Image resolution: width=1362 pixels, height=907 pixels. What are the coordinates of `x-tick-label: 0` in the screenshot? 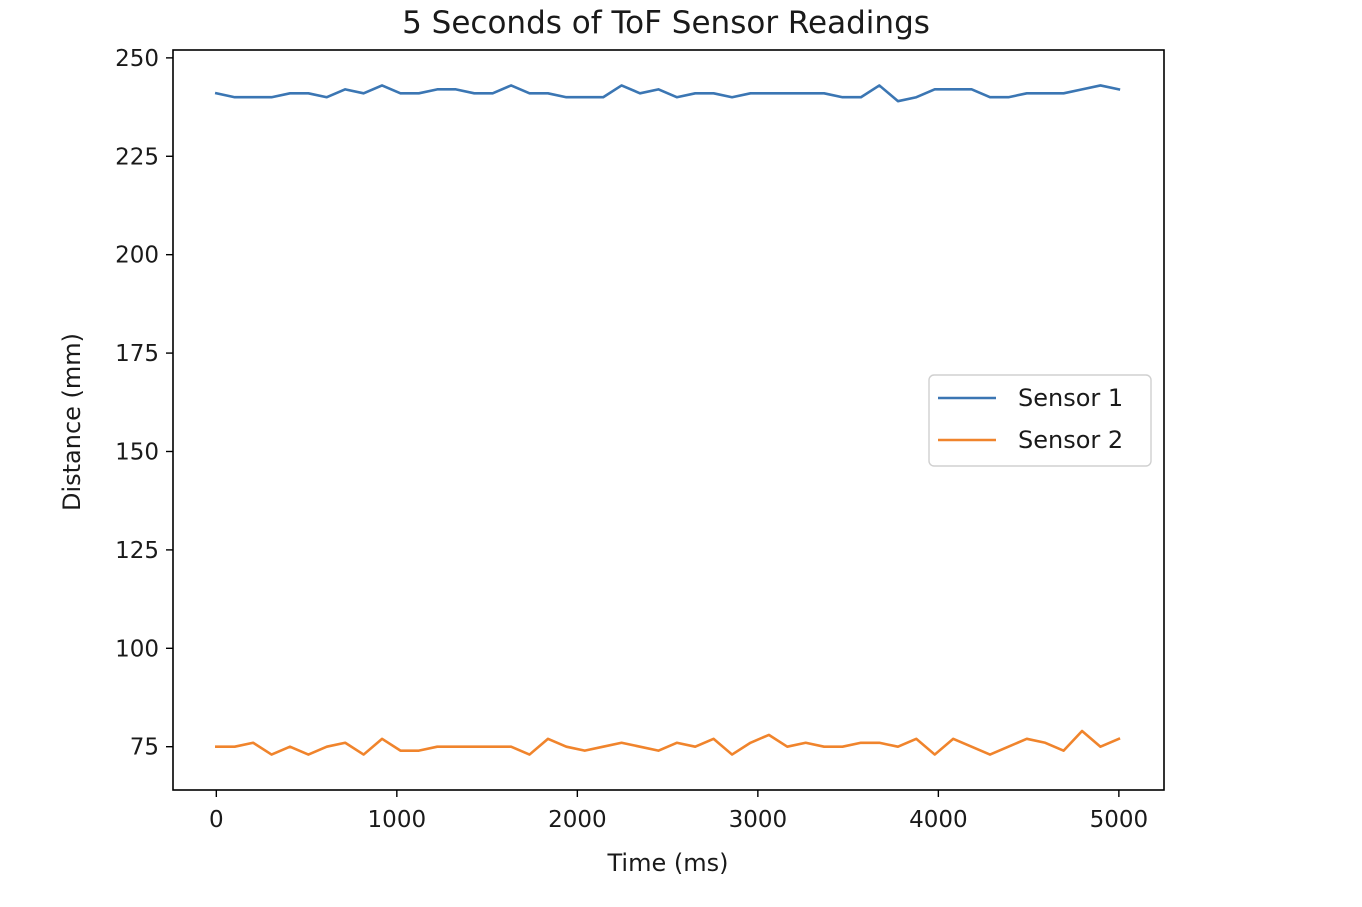 It's located at (216, 820).